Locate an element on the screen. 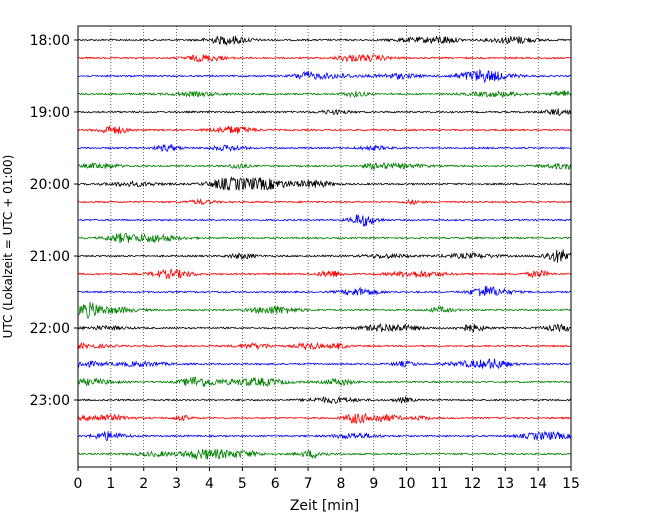 The image size is (650, 520). x-tick-label: 15 is located at coordinates (571, 484).